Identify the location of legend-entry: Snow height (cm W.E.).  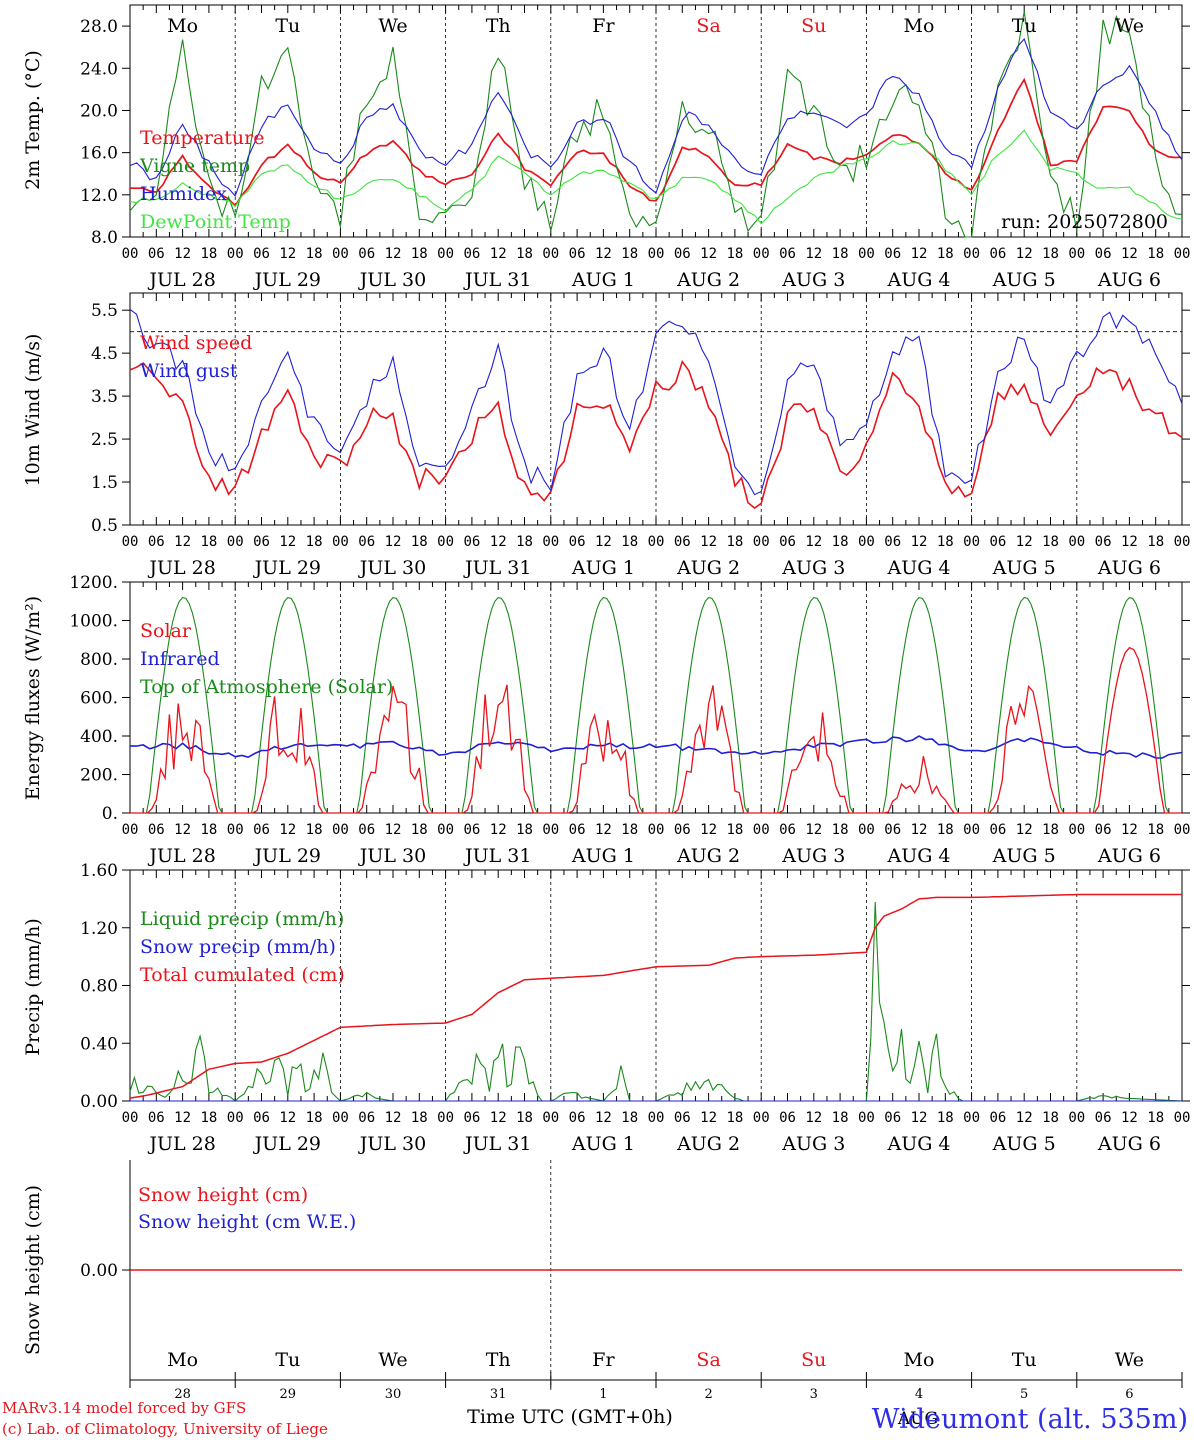
(247, 1222).